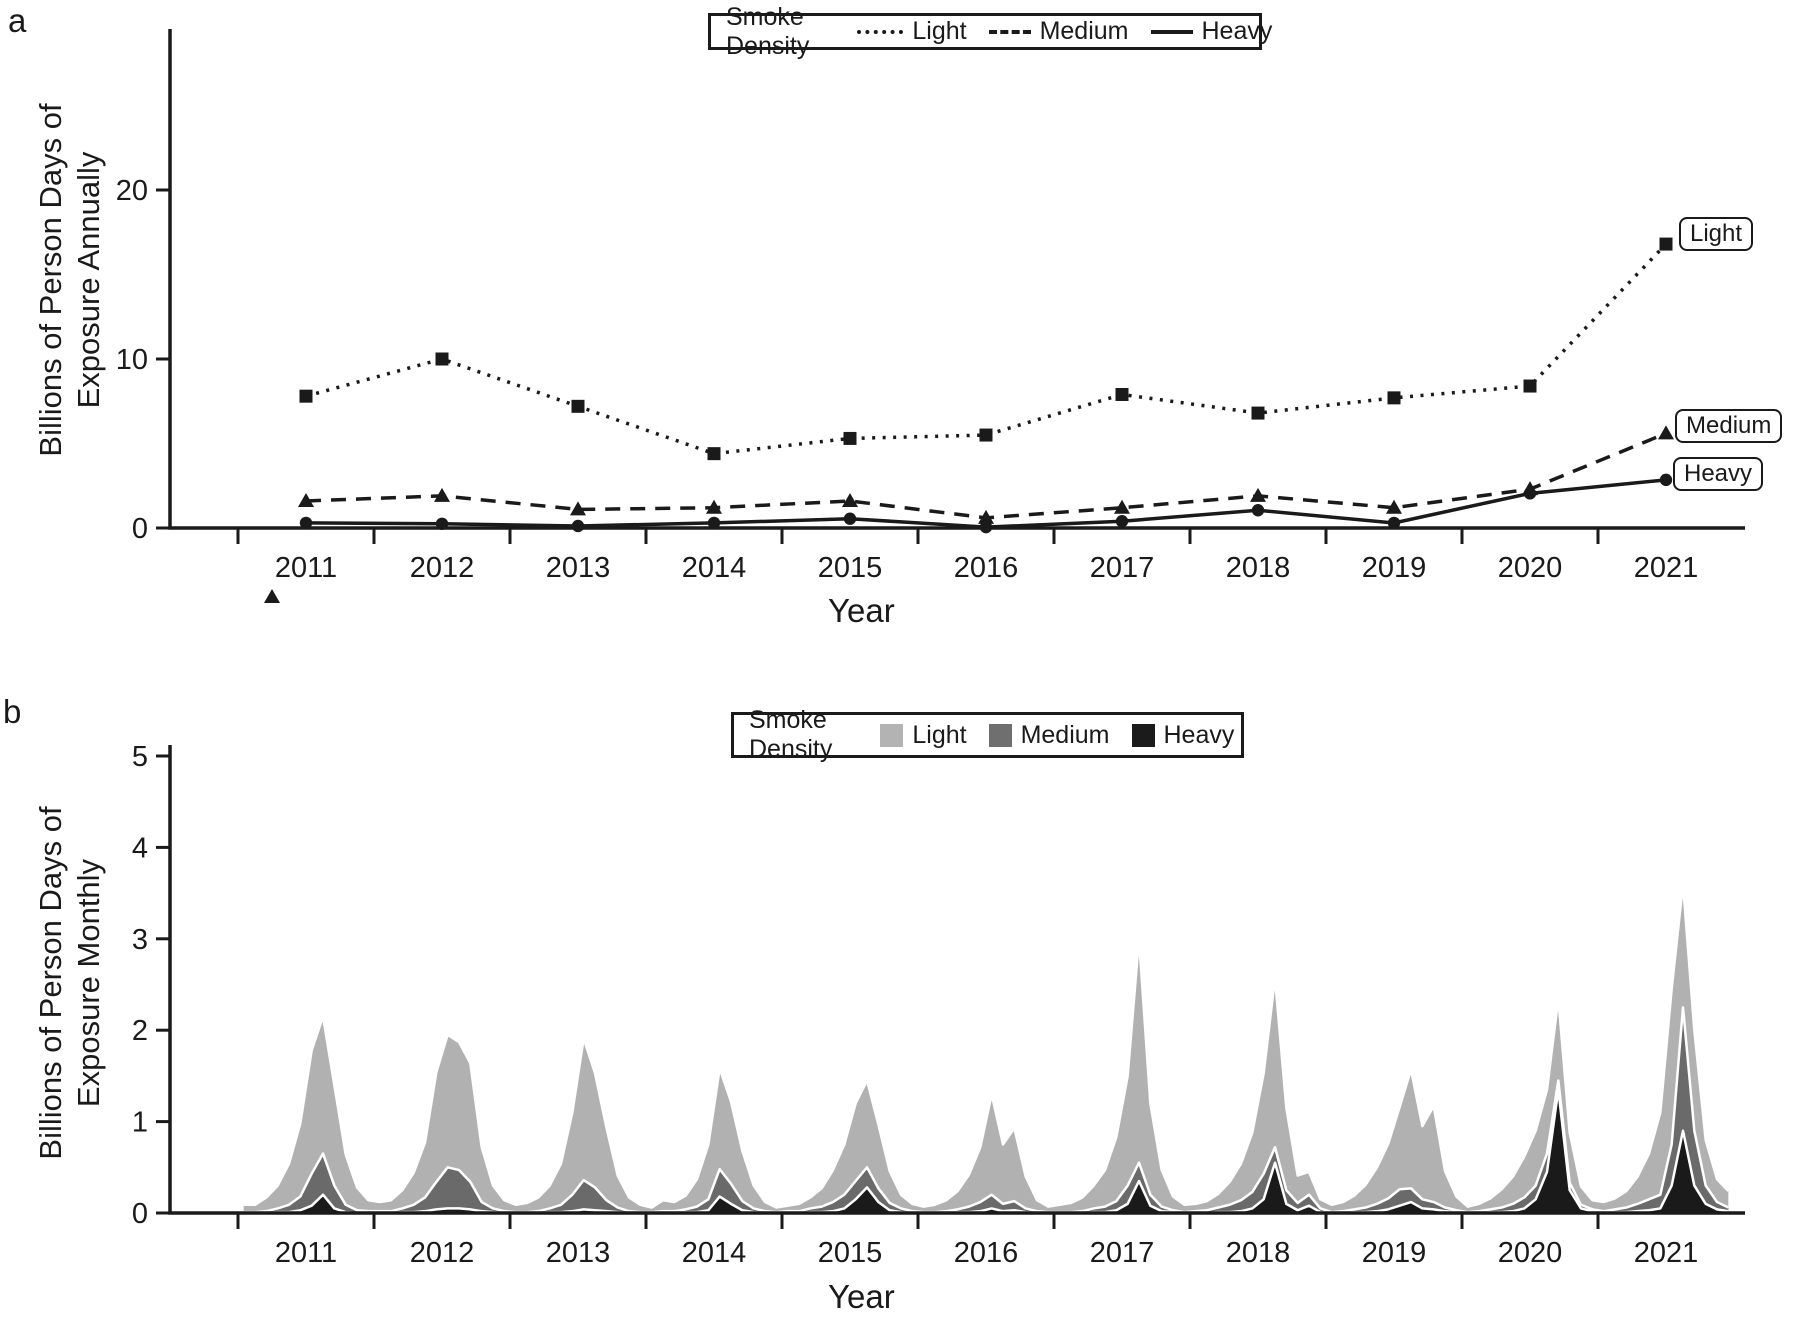 This screenshot has height=1317, width=1800. I want to click on panel-a-legend-item-light: Light, so click(912, 31).